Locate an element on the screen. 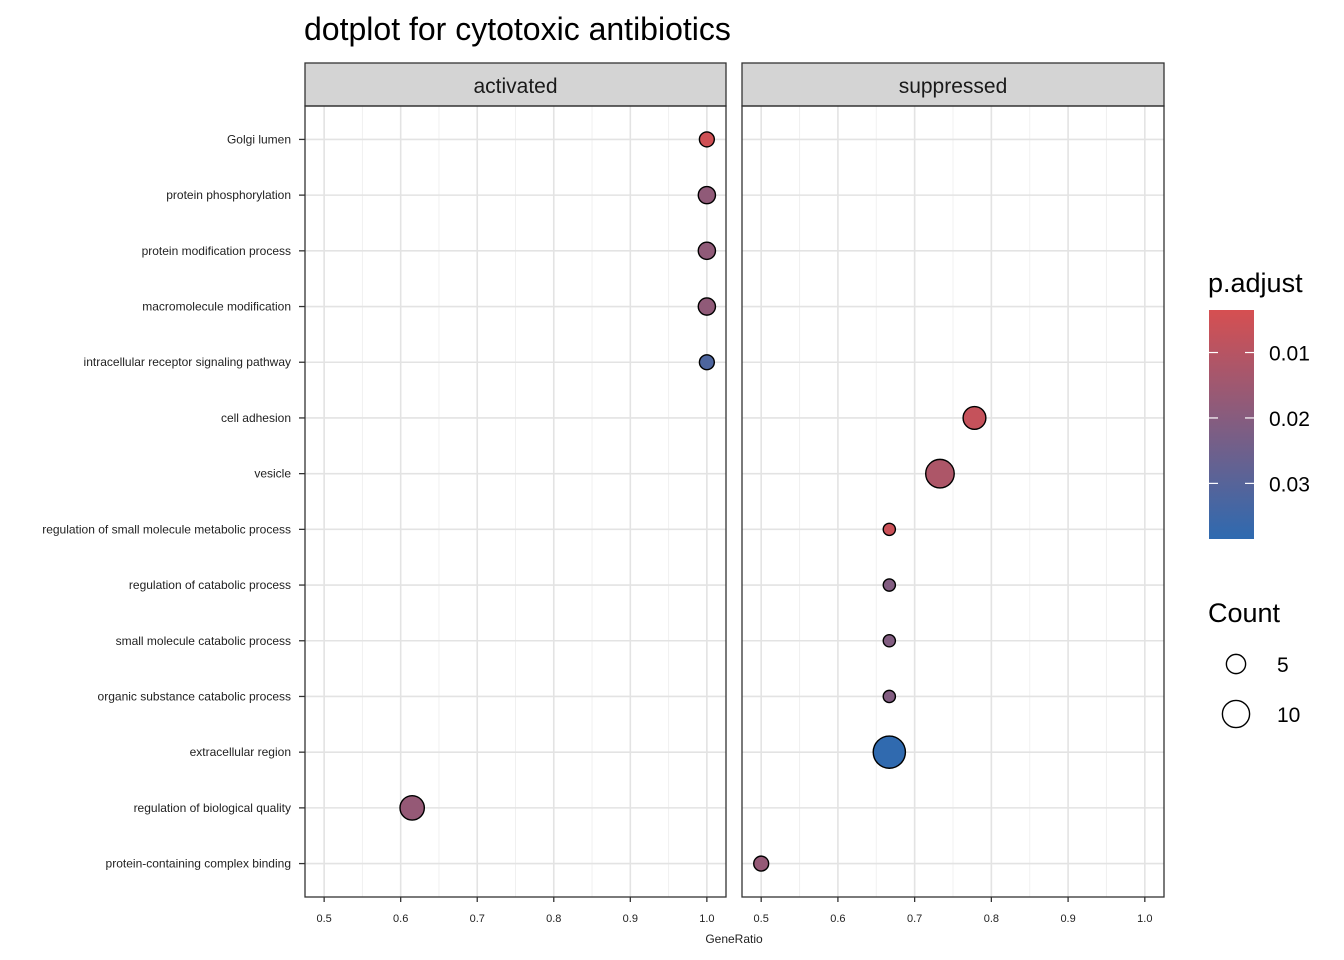  point-suppressed-organic-substance-catabolic-process is located at coordinates (889, 696).